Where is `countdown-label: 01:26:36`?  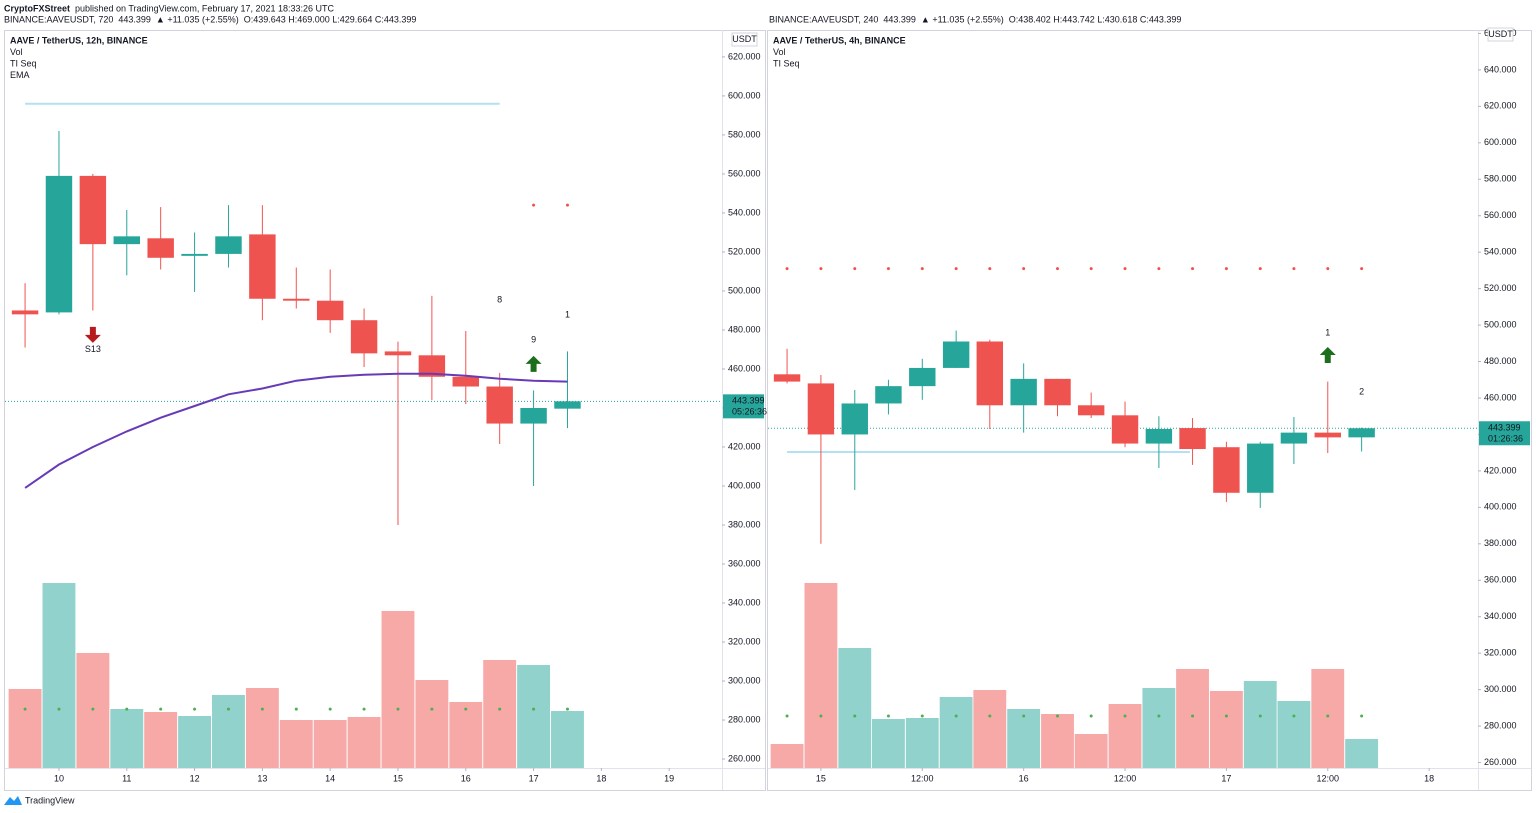
countdown-label: 01:26:36 is located at coordinates (1505, 439).